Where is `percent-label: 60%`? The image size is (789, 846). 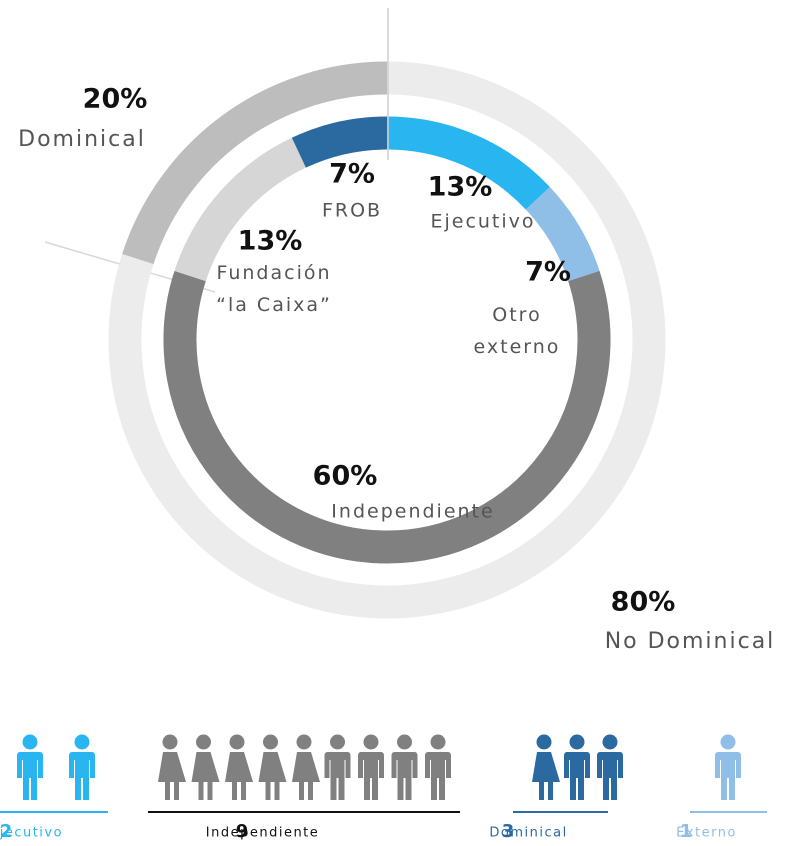
percent-label: 60% is located at coordinates (345, 476).